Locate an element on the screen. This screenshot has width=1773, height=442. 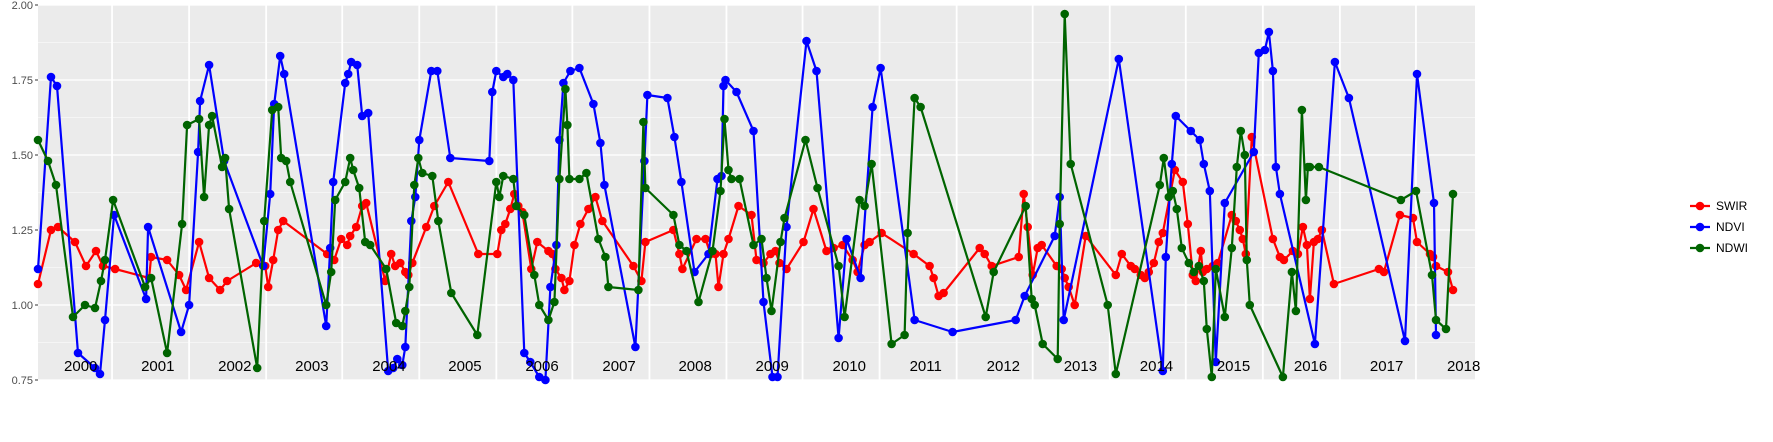
year-label: 2008 is located at coordinates (694, 366).